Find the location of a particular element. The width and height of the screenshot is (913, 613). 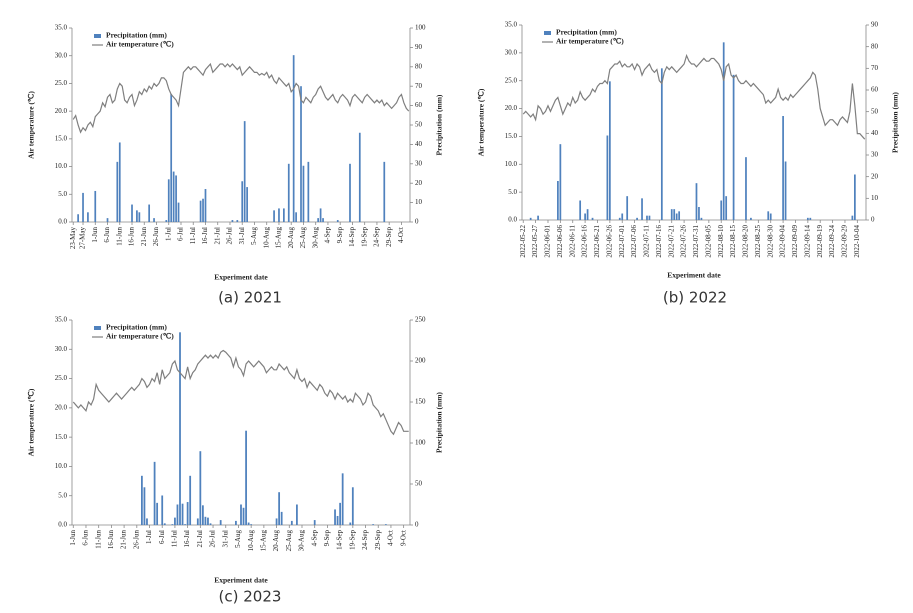

line is located at coordinates (241, 98).